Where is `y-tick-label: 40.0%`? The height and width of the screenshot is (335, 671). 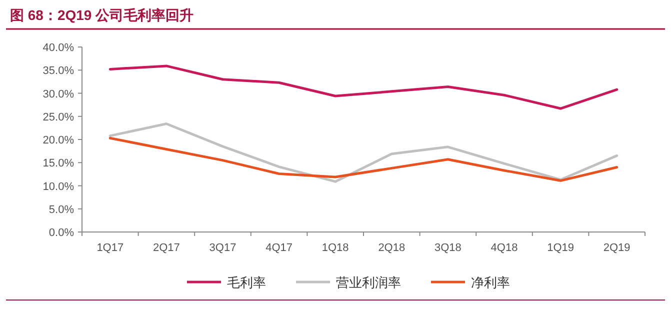 y-tick-label: 40.0% is located at coordinates (58, 48).